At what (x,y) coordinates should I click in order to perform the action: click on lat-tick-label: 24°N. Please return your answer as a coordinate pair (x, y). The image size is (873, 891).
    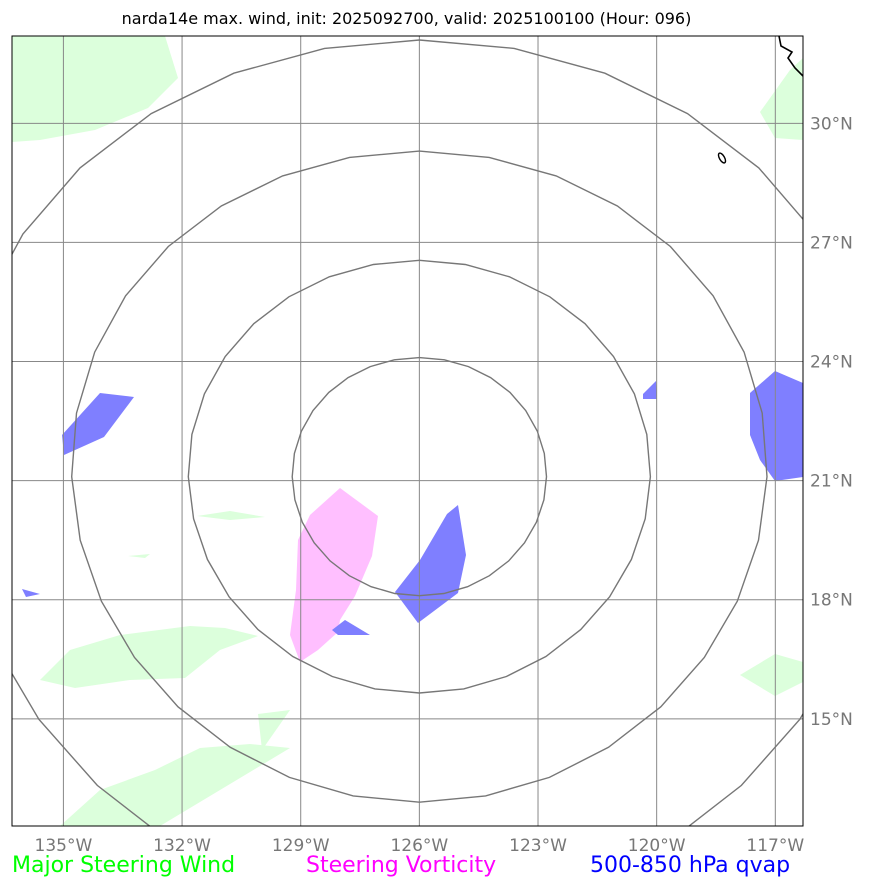
    Looking at the image, I should click on (831, 363).